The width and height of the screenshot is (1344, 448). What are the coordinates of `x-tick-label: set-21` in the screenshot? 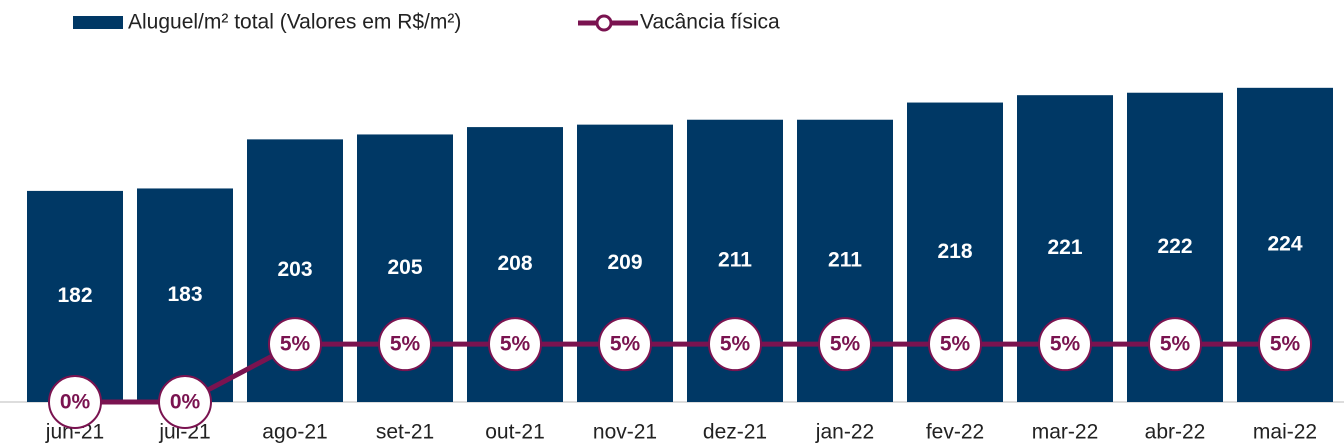 It's located at (405, 432).